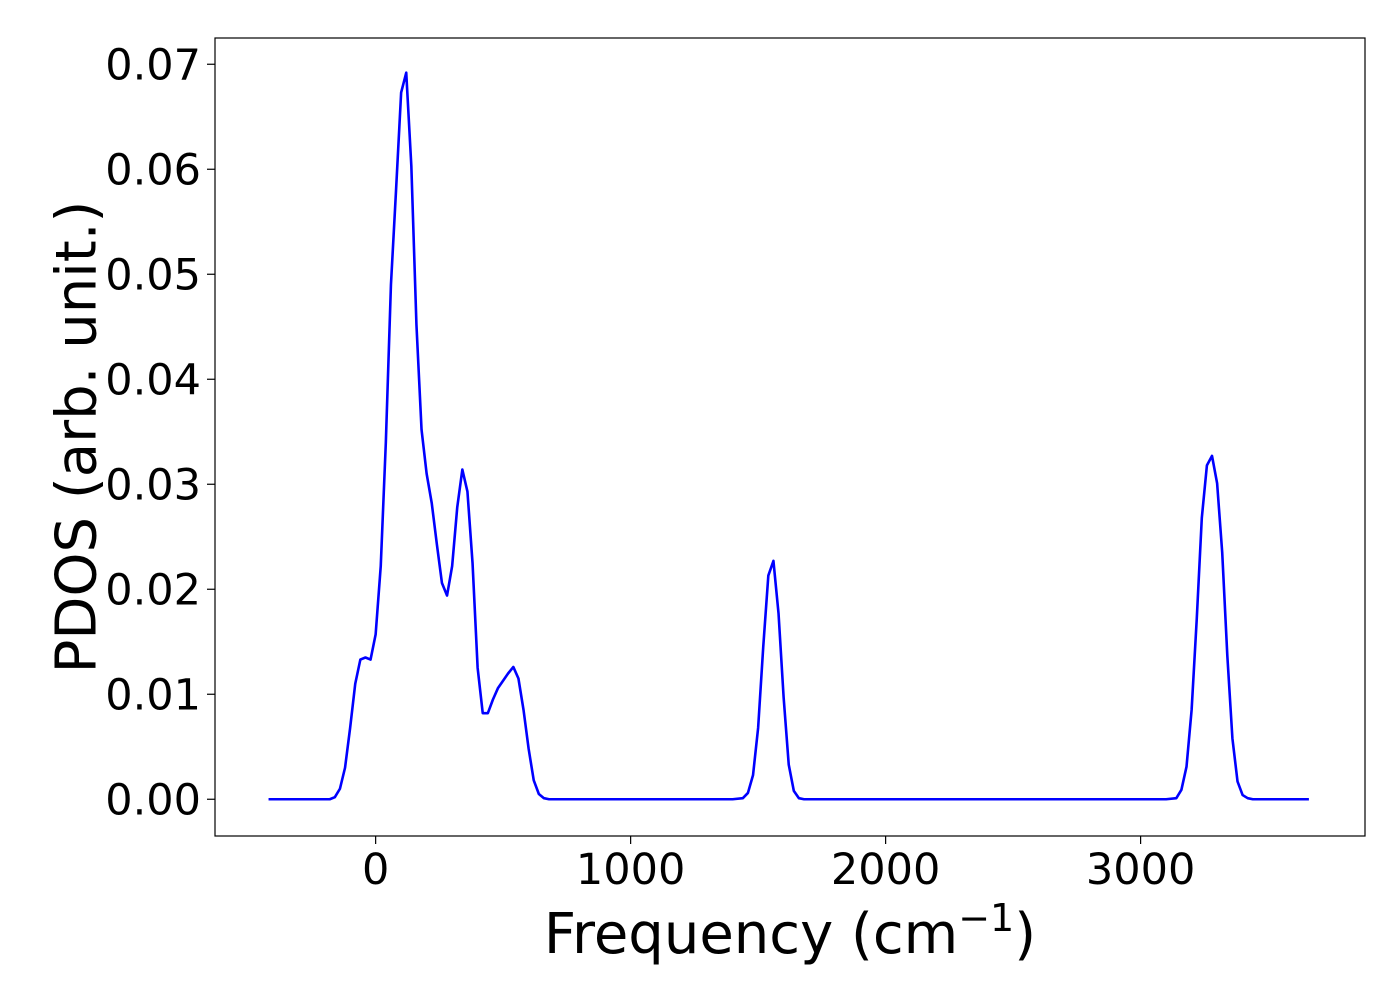  I want to click on y-tick-label: 0.04, so click(153, 380).